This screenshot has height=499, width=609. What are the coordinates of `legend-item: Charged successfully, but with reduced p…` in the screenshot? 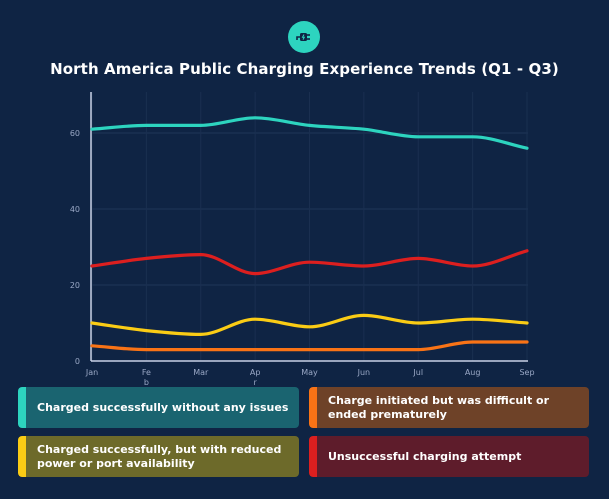 It's located at (158, 456).